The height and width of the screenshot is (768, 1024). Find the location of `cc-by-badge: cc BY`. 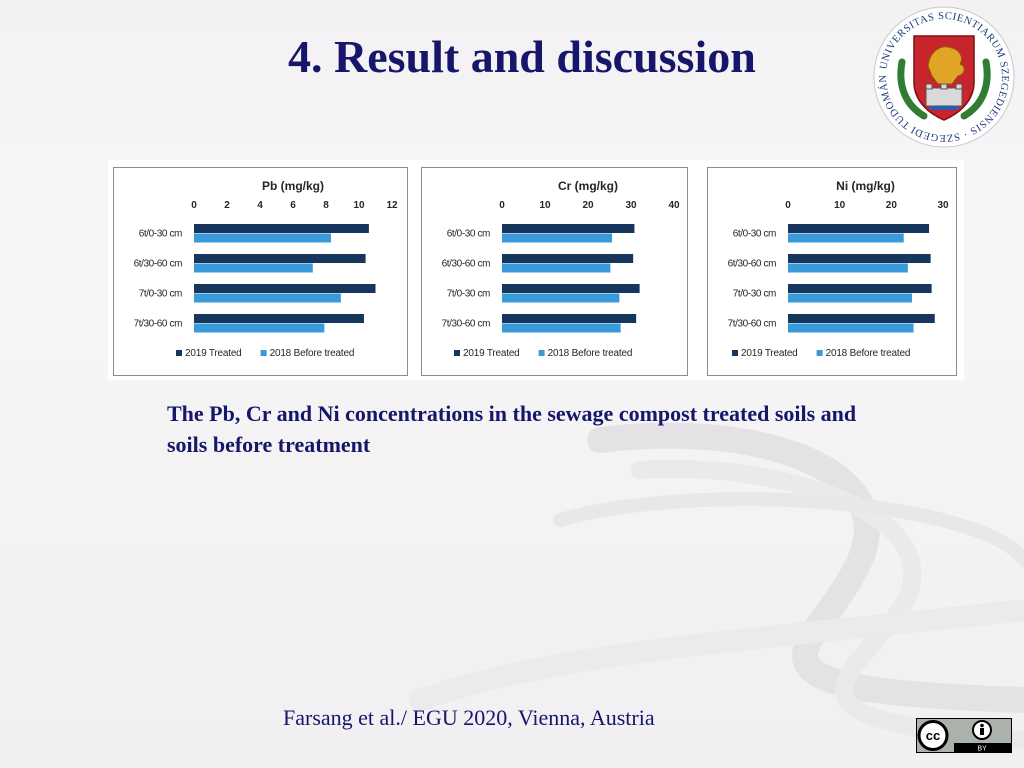

cc-by-badge: cc BY is located at coordinates (964, 735).